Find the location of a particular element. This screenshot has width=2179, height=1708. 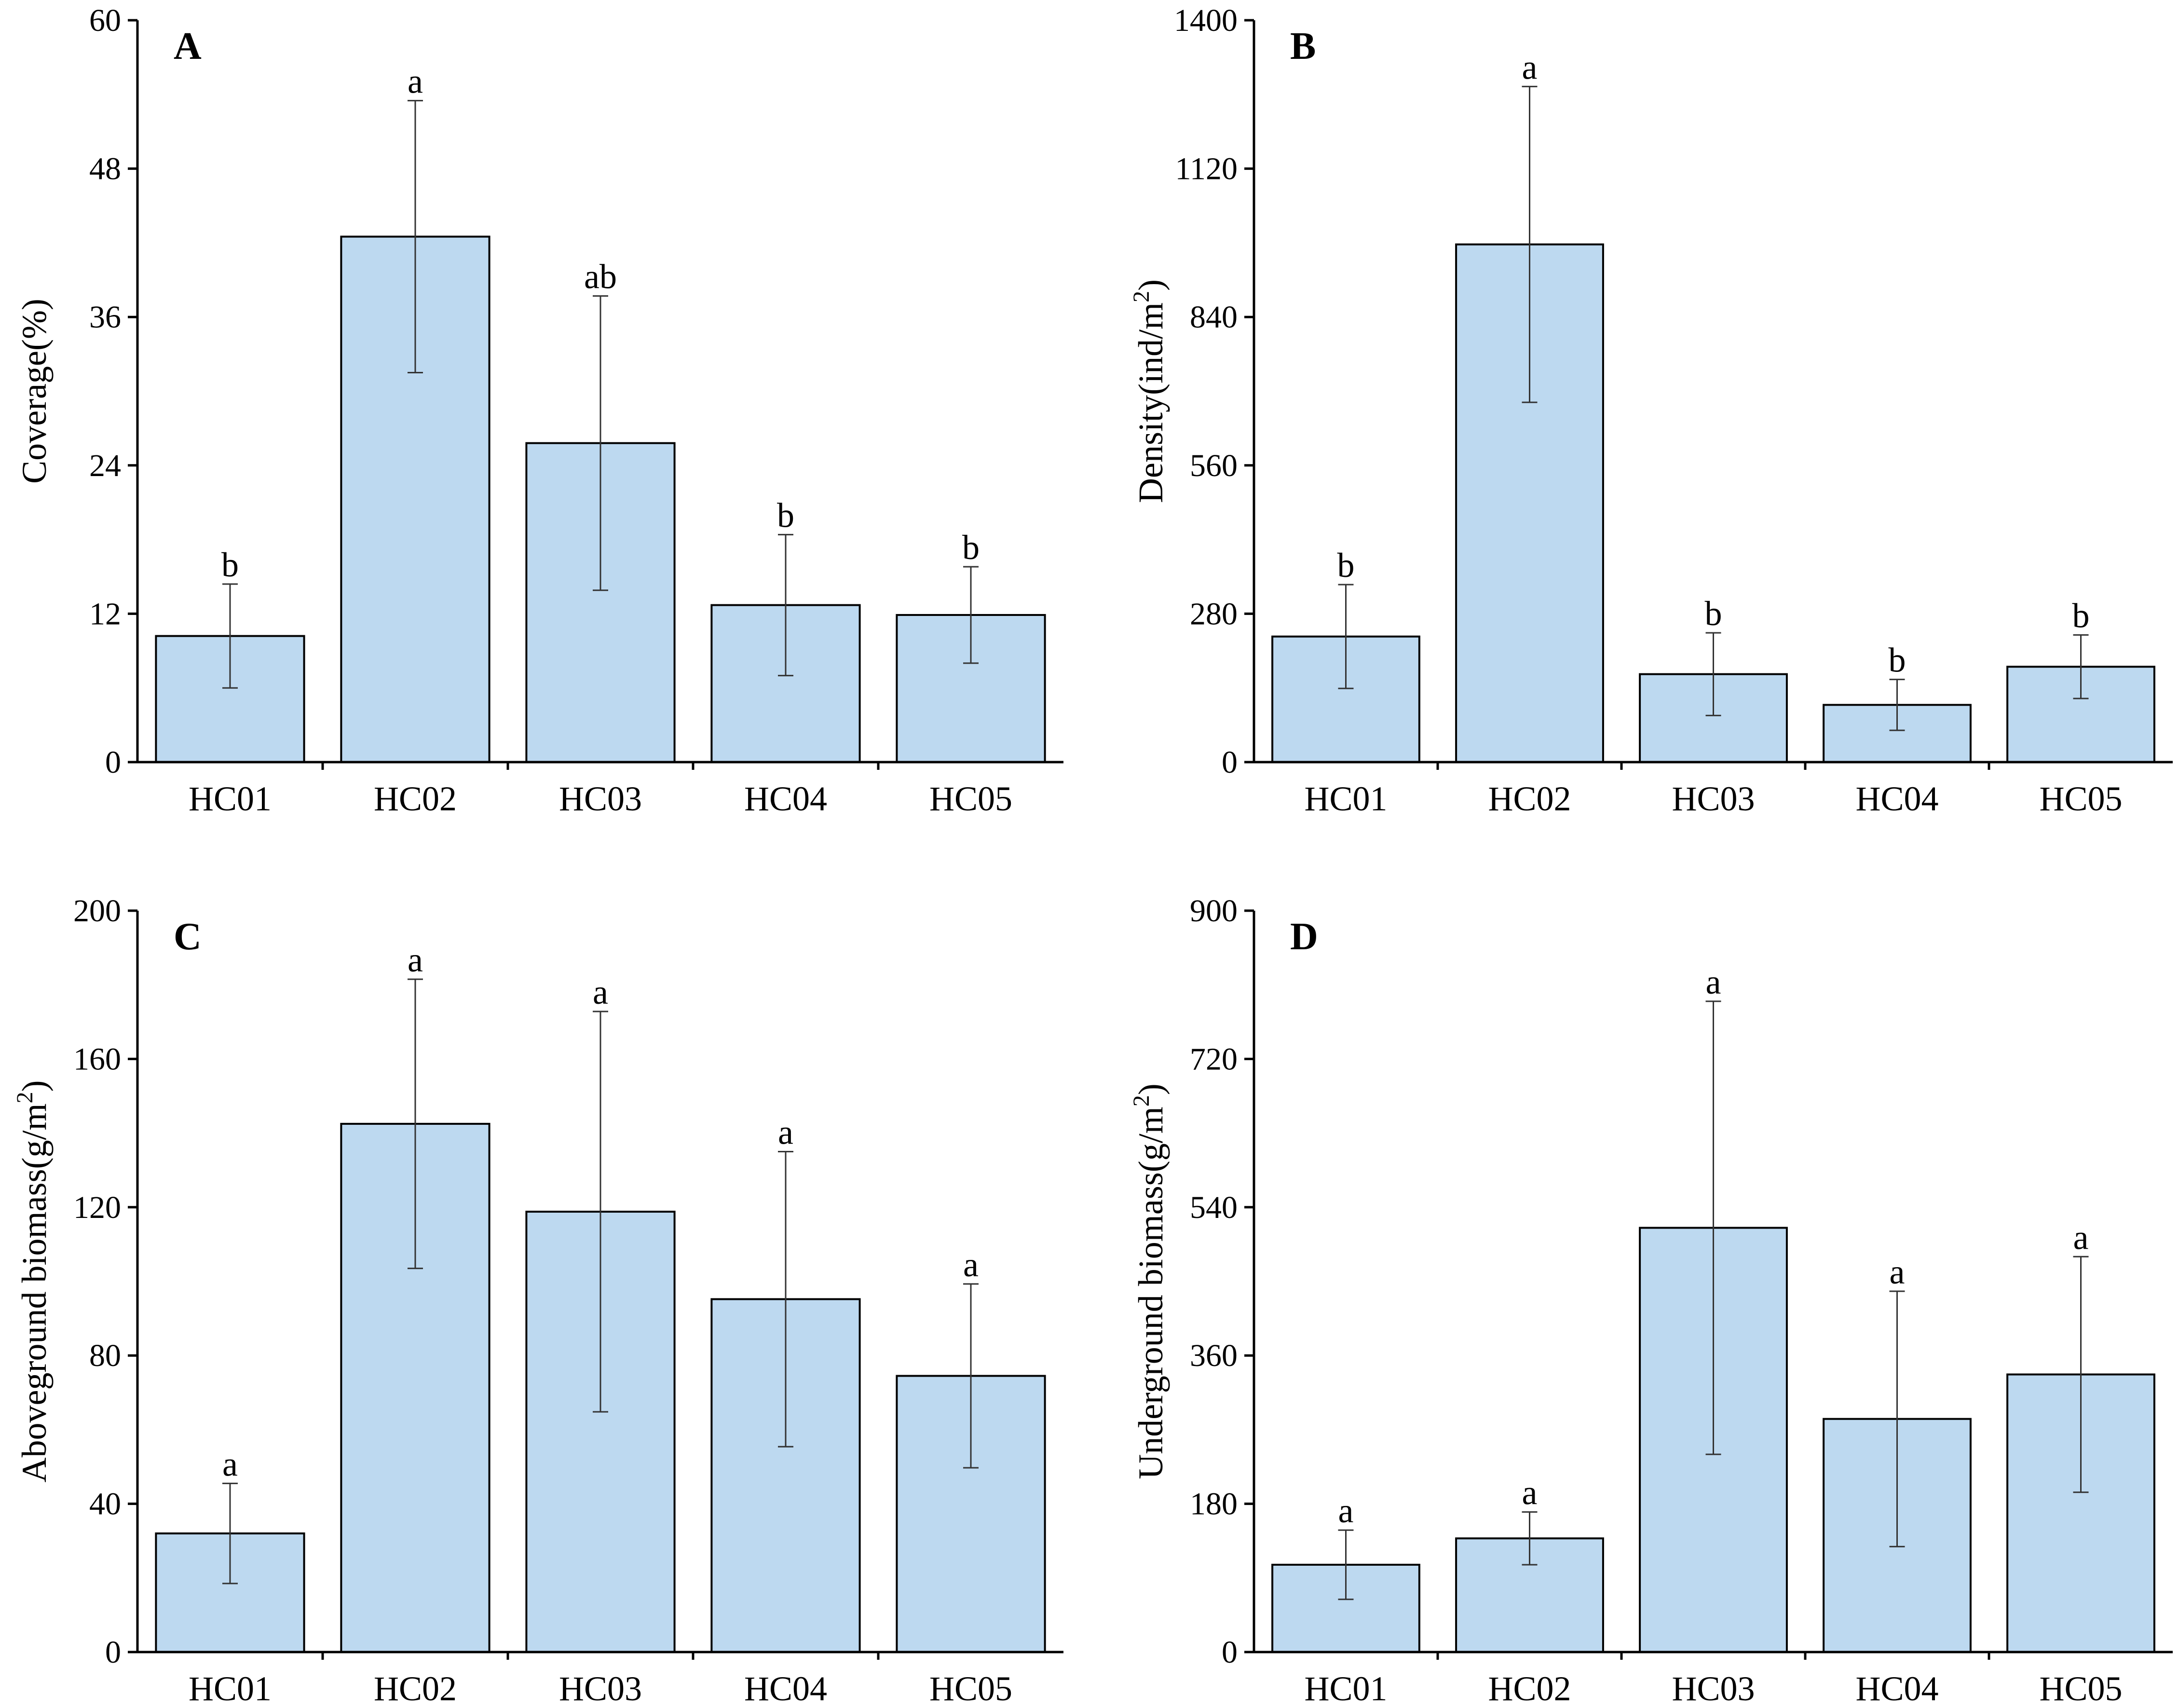

y-tick-label: 48 is located at coordinates (105, 169).